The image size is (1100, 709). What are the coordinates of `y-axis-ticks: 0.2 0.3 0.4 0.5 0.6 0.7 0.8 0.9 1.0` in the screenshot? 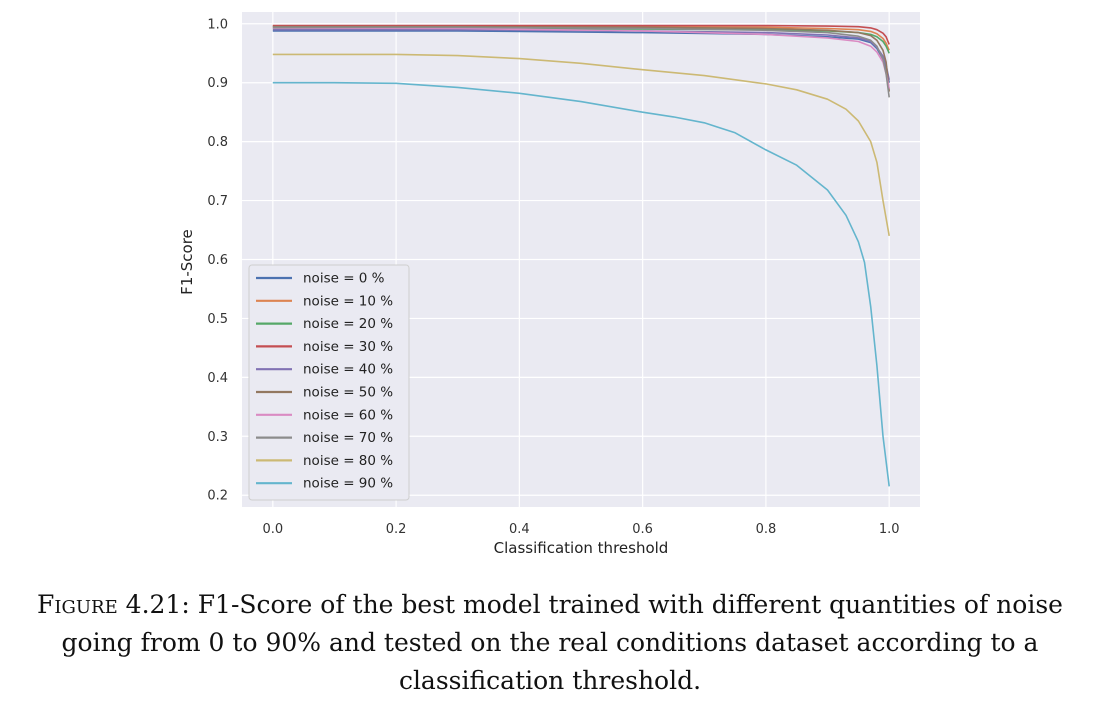 It's located at (217, 260).